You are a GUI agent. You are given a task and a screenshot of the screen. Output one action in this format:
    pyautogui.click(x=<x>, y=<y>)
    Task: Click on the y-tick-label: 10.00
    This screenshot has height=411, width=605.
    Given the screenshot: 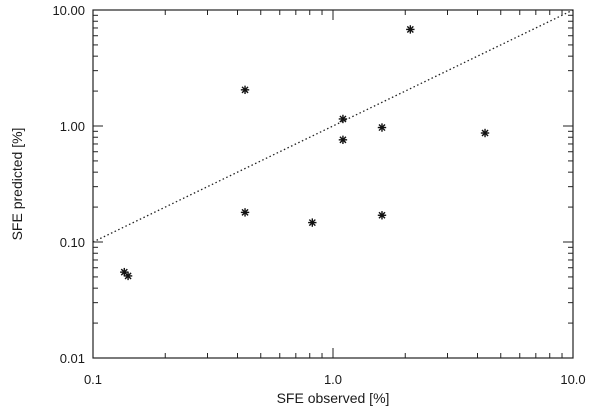 What is the action you would take?
    pyautogui.click(x=68, y=10)
    